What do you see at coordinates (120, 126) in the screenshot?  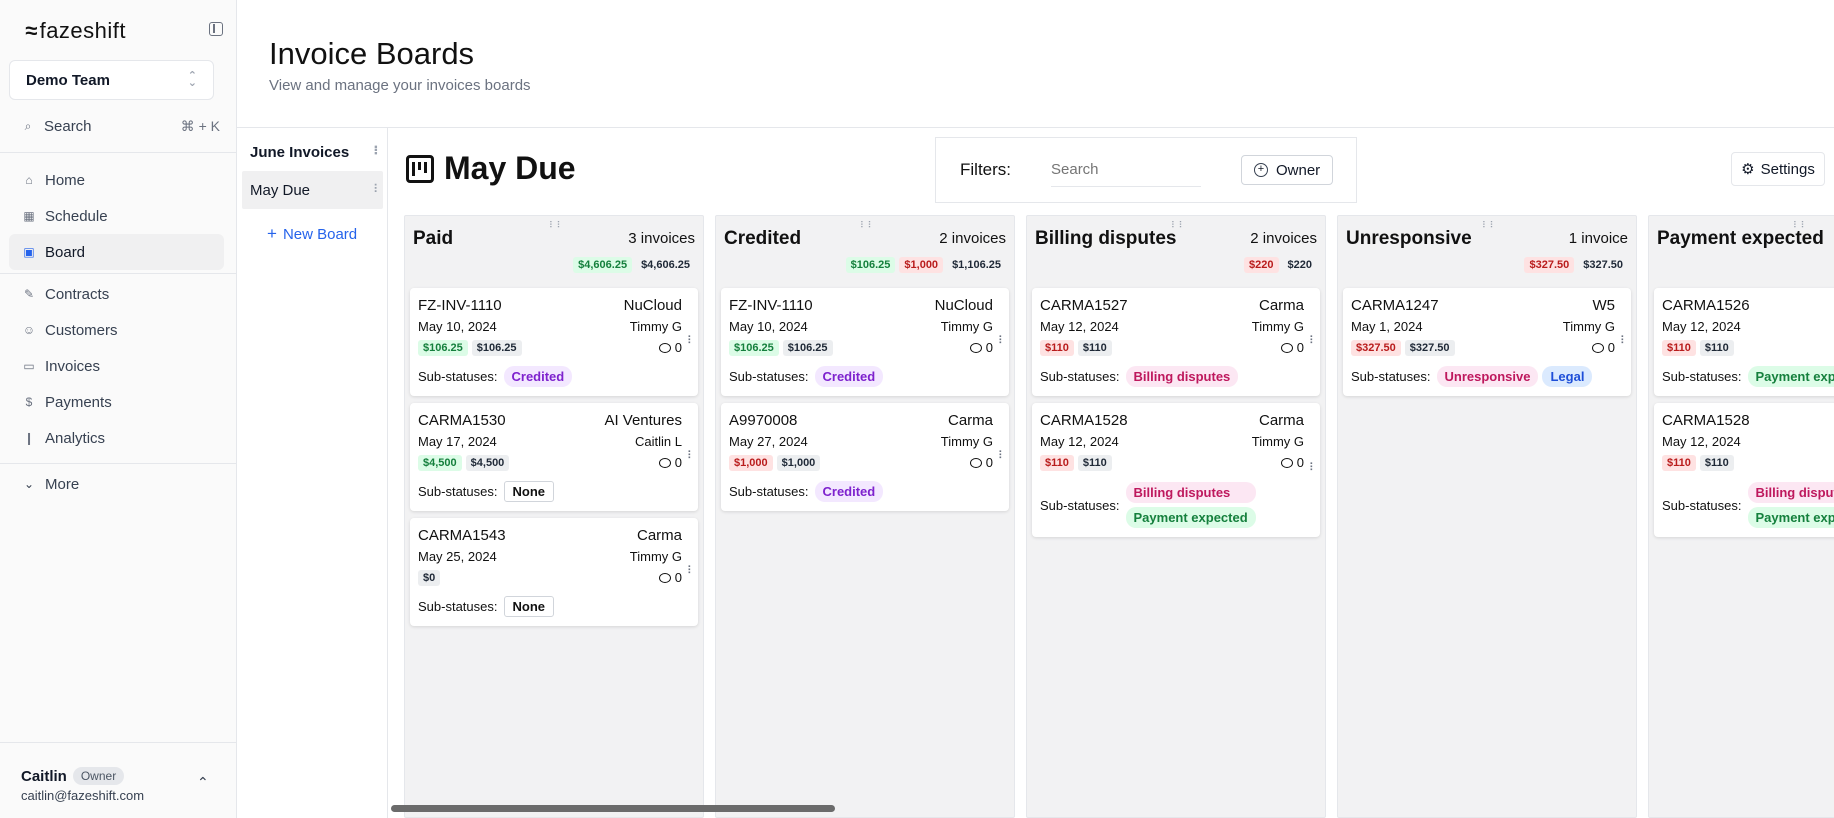 I see `sidebar-search: ⌕ Search ⌘ + K` at bounding box center [120, 126].